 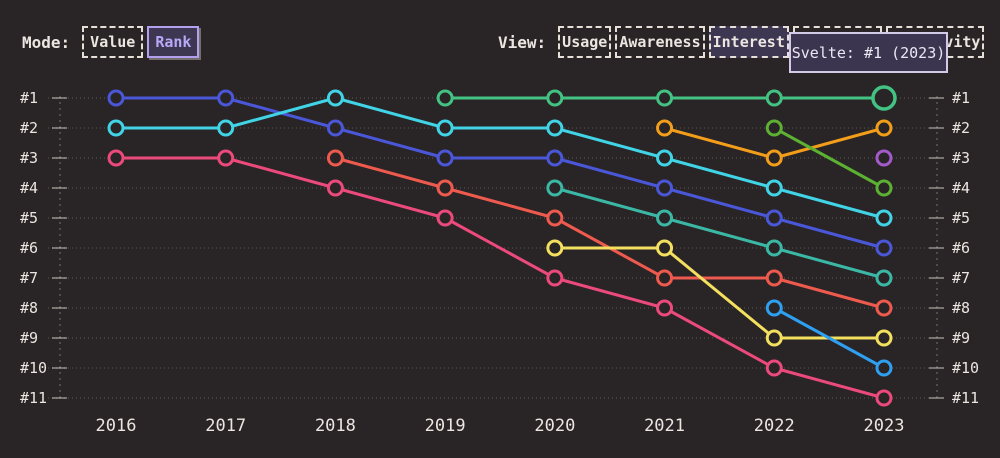 What do you see at coordinates (33, 368) in the screenshot?
I see `rank-label-left: #10` at bounding box center [33, 368].